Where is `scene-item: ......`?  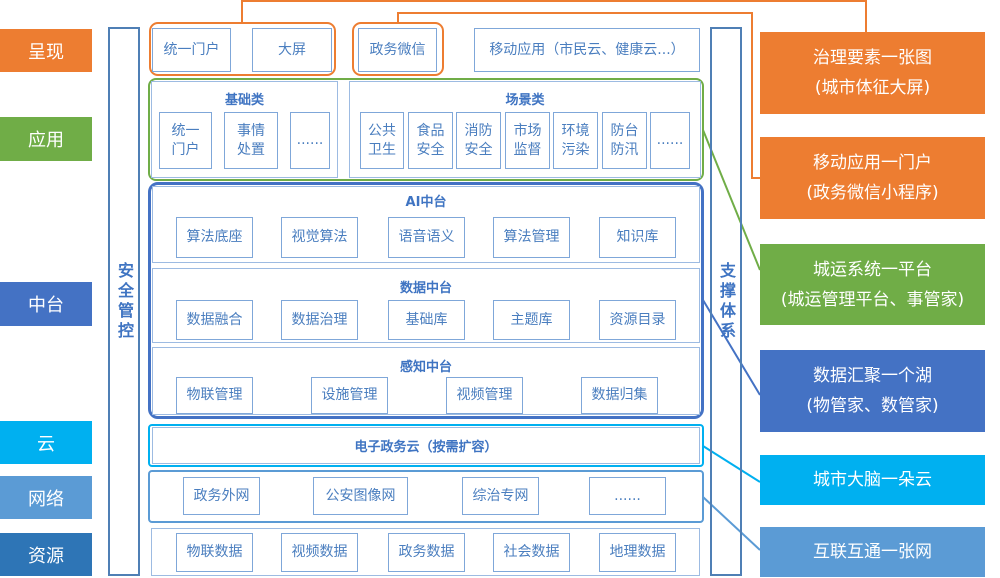 scene-item: ...... is located at coordinates (670, 140).